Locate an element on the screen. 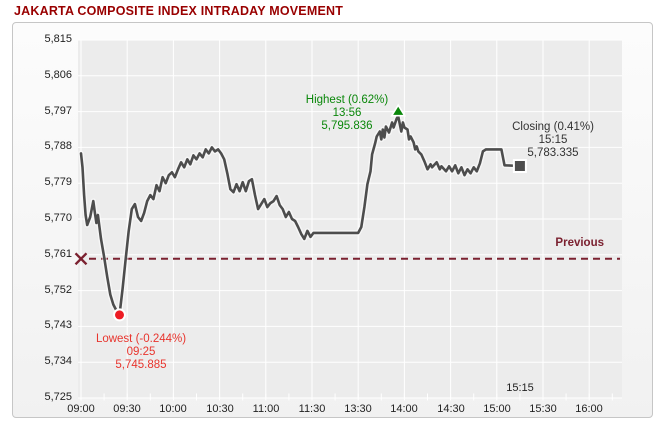 Image resolution: width=663 pixels, height=429 pixels. highest-annotation-time: 13:56 is located at coordinates (347, 113).